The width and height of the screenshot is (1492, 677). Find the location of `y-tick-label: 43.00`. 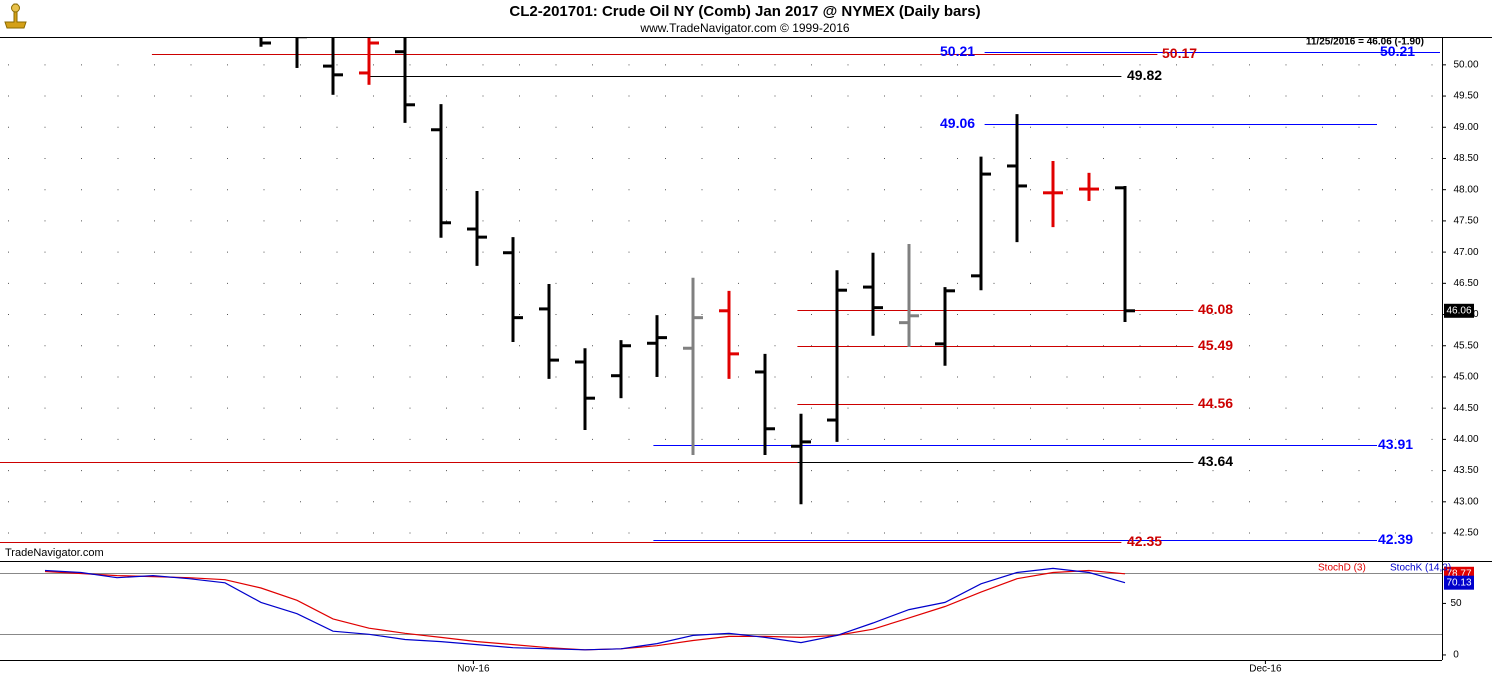

y-tick-label: 43.00 is located at coordinates (1465, 501).